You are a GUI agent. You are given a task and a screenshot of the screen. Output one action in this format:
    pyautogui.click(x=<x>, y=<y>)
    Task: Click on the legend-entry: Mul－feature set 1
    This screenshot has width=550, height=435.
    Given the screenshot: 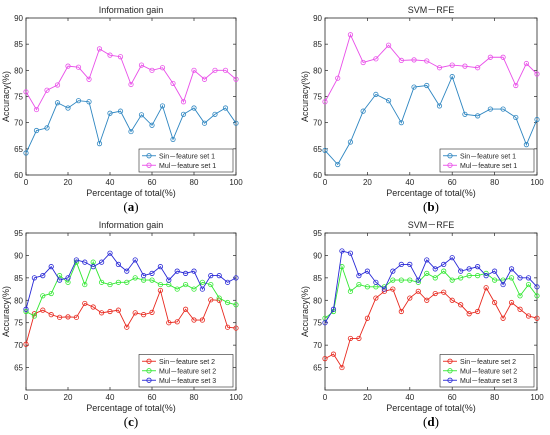 What is the action you would take?
    pyautogui.click(x=488, y=166)
    